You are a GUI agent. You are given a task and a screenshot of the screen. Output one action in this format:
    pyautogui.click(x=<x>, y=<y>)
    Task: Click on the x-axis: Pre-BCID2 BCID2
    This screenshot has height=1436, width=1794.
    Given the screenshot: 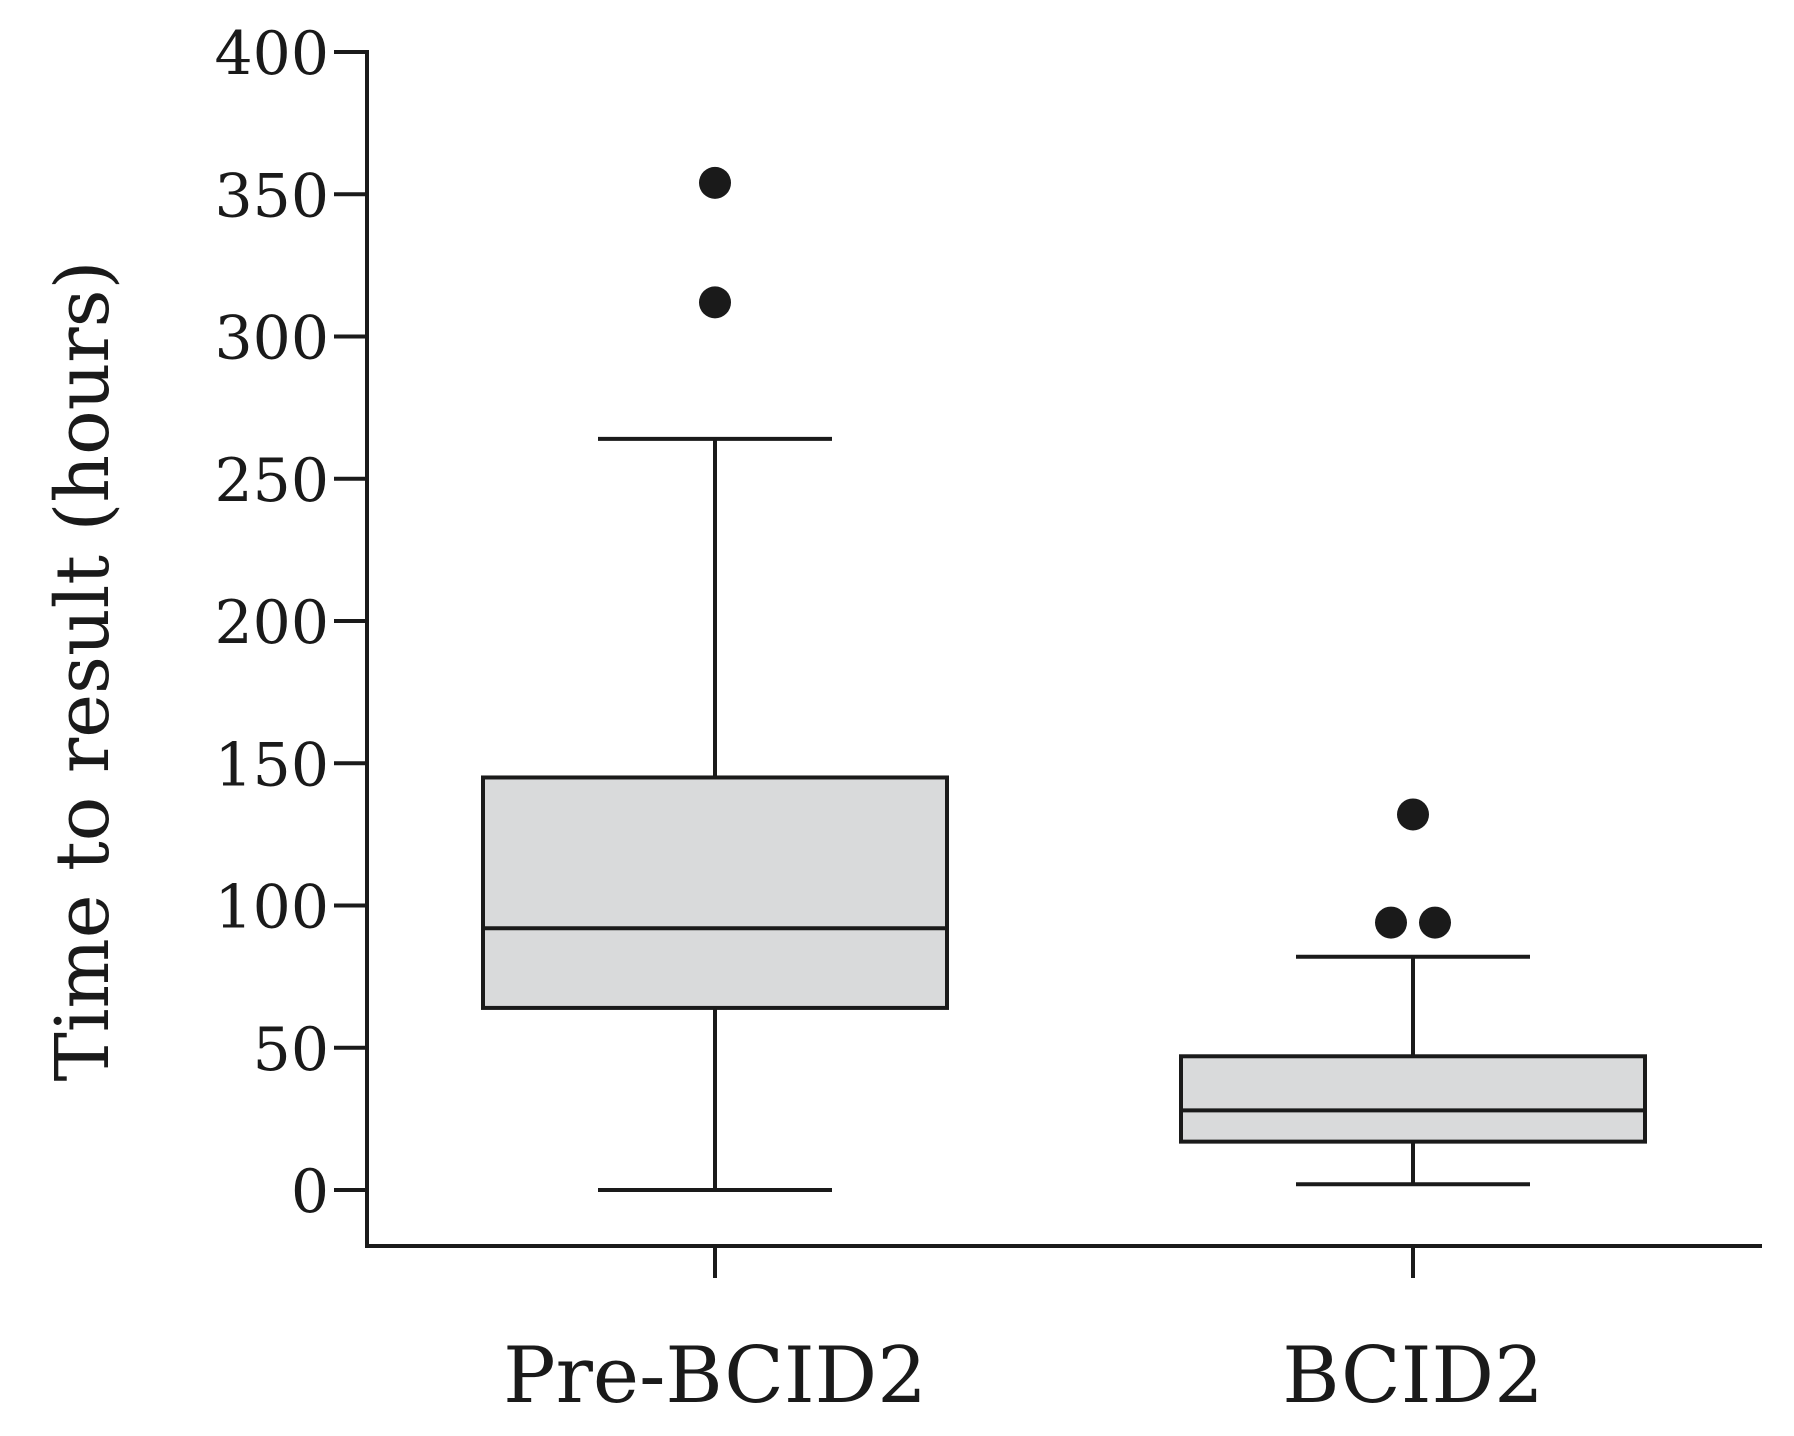 What is the action you would take?
    pyautogui.click(x=1063, y=1332)
    